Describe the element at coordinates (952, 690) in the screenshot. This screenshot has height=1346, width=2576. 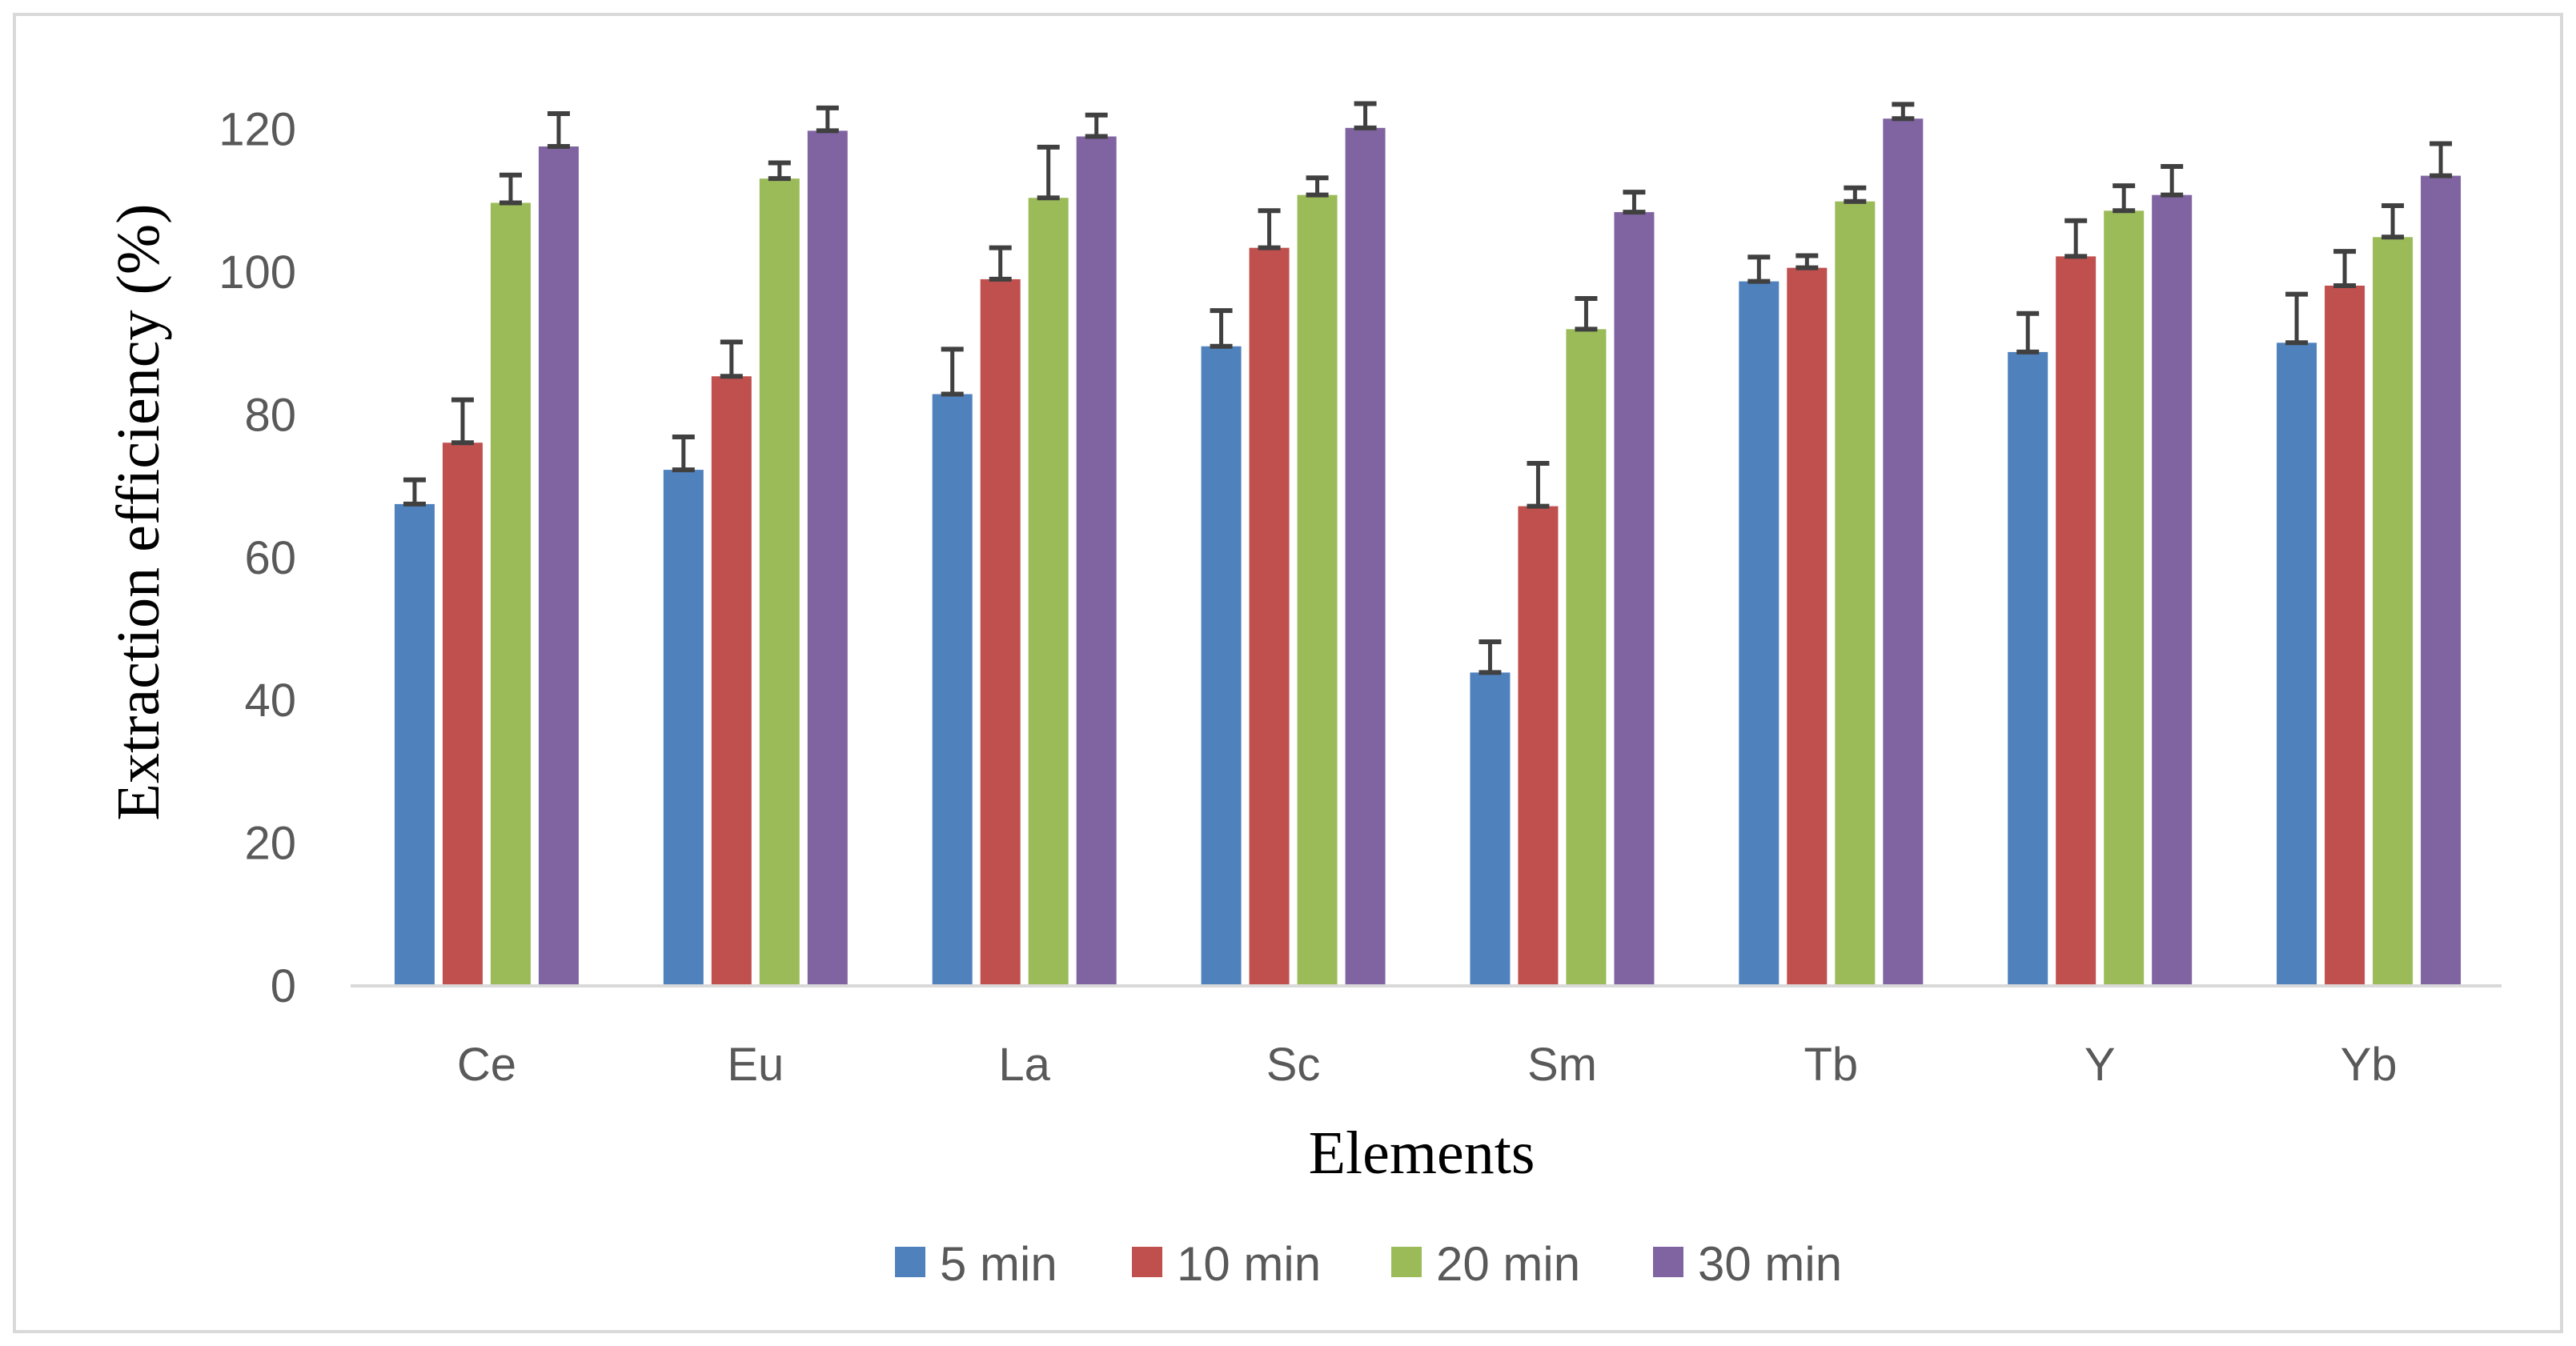
I see `bar-la-5-min` at that location.